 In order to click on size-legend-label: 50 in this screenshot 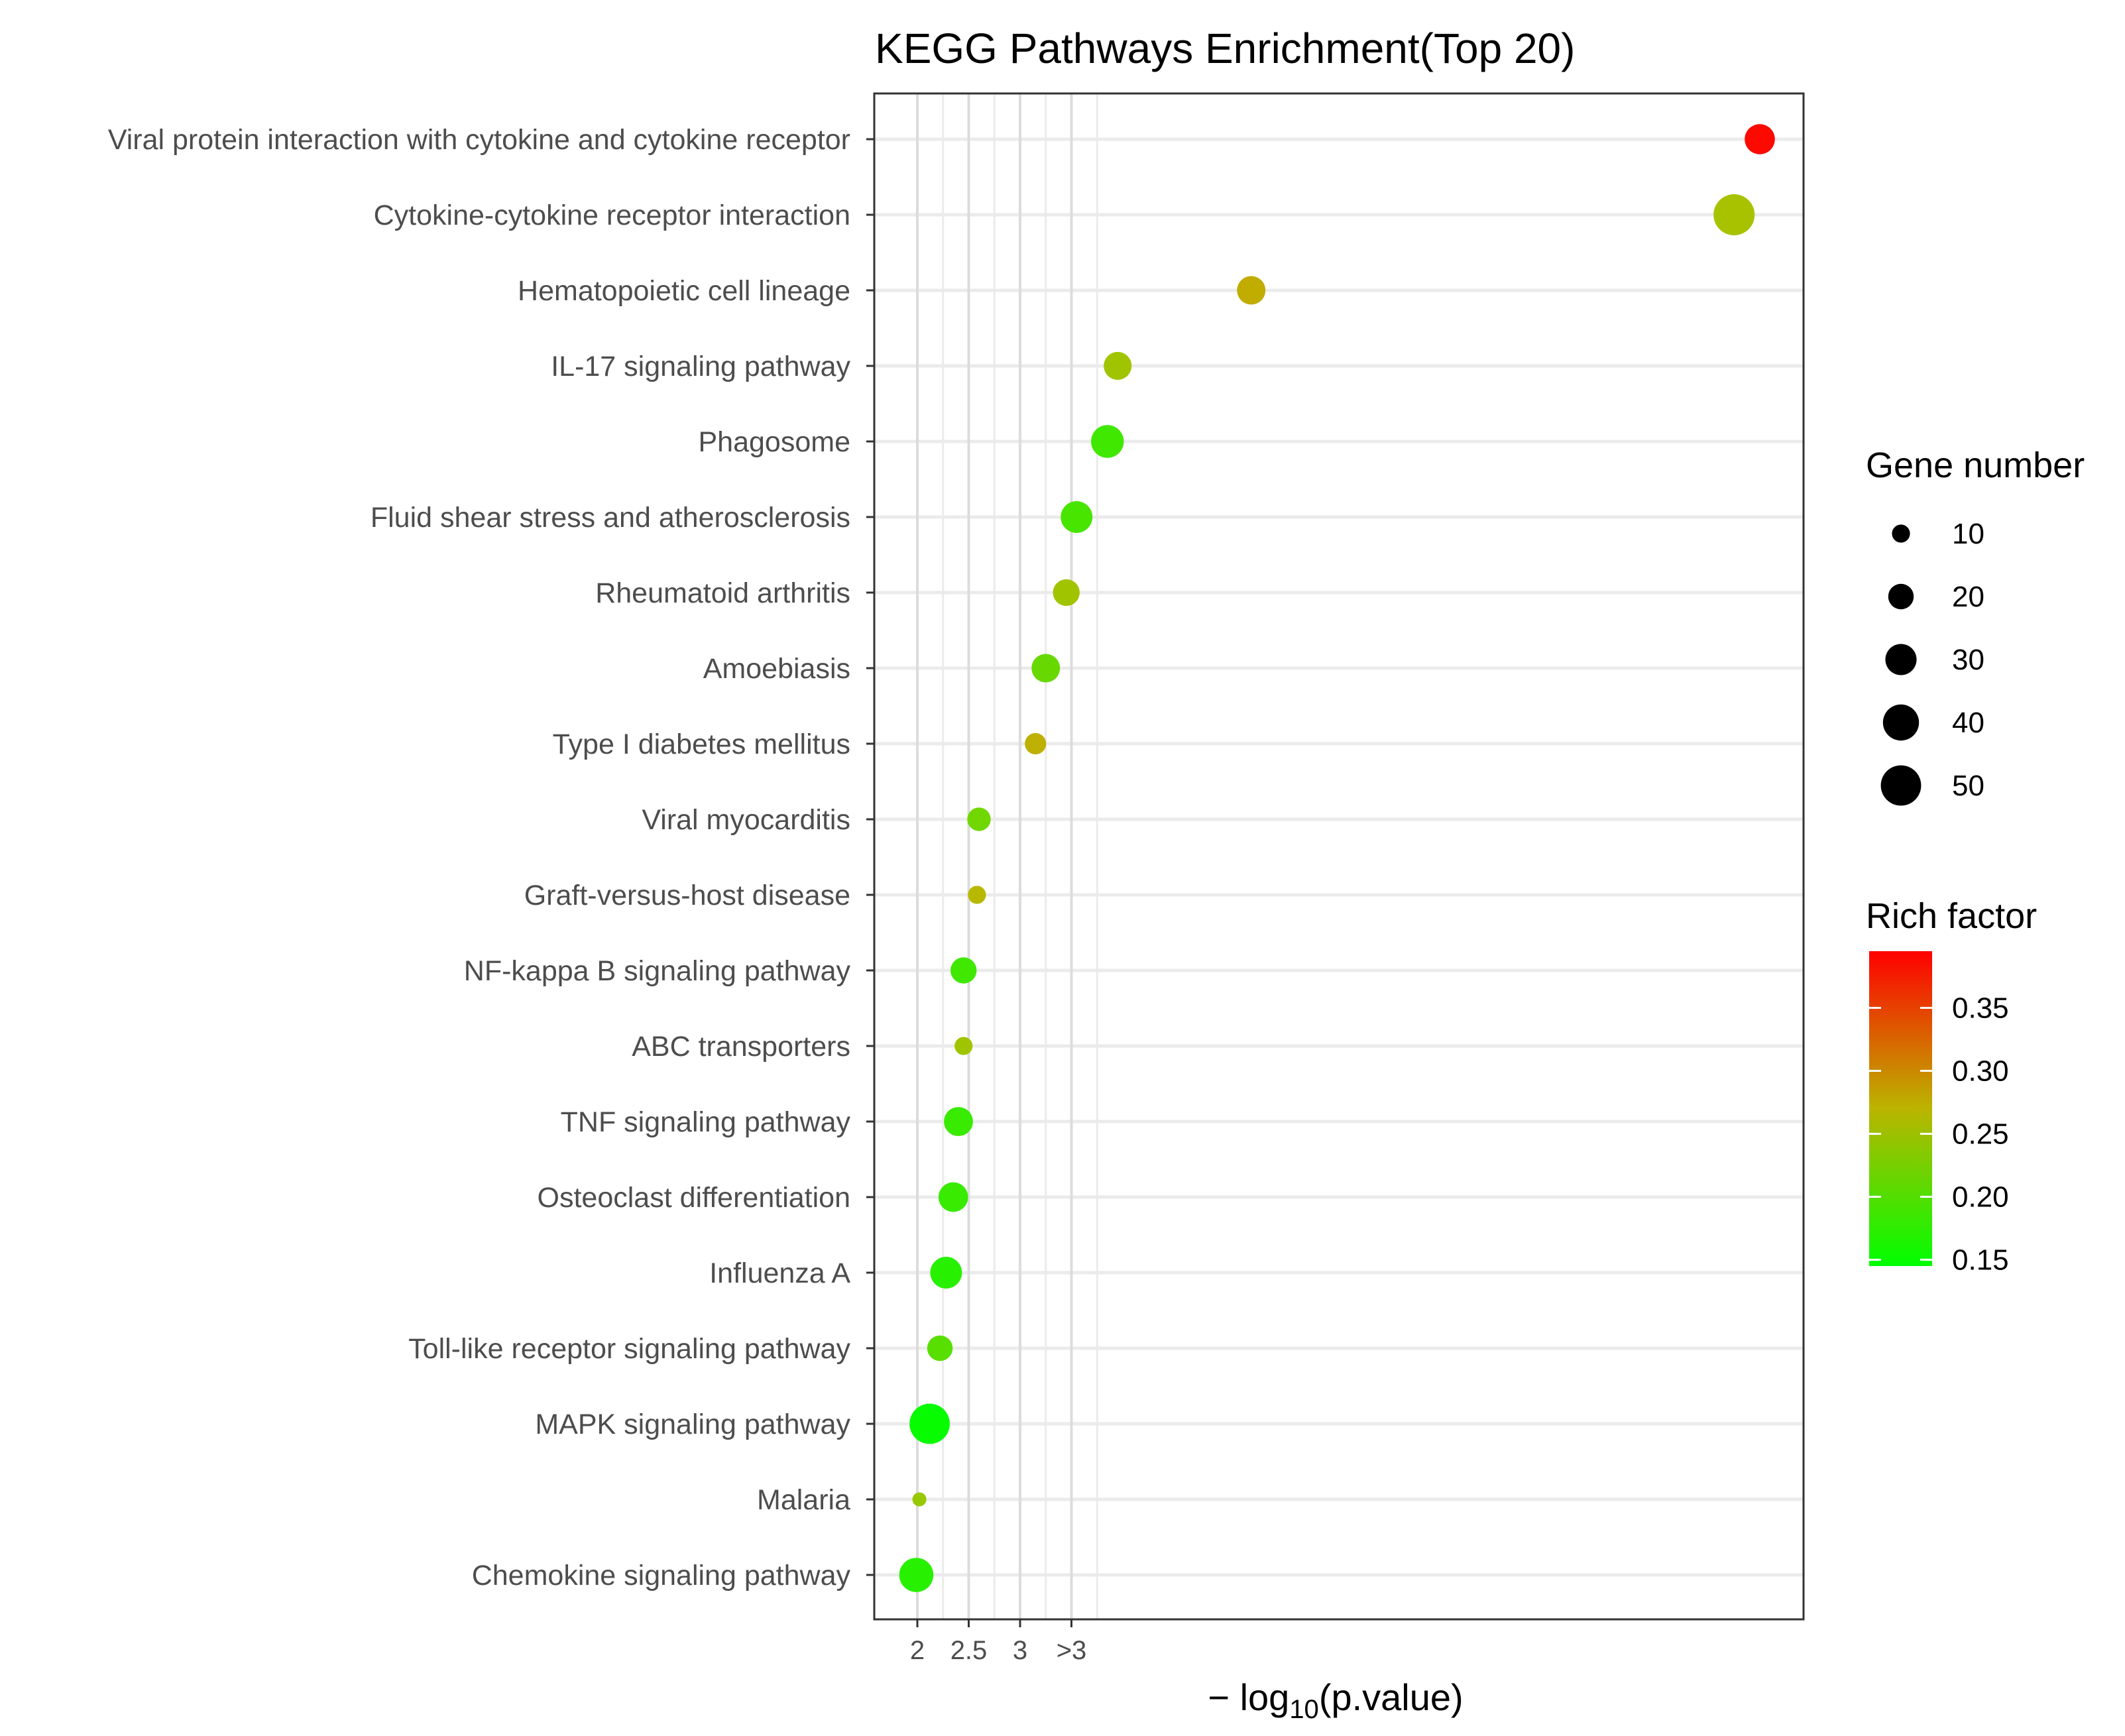, I will do `click(1968, 786)`.